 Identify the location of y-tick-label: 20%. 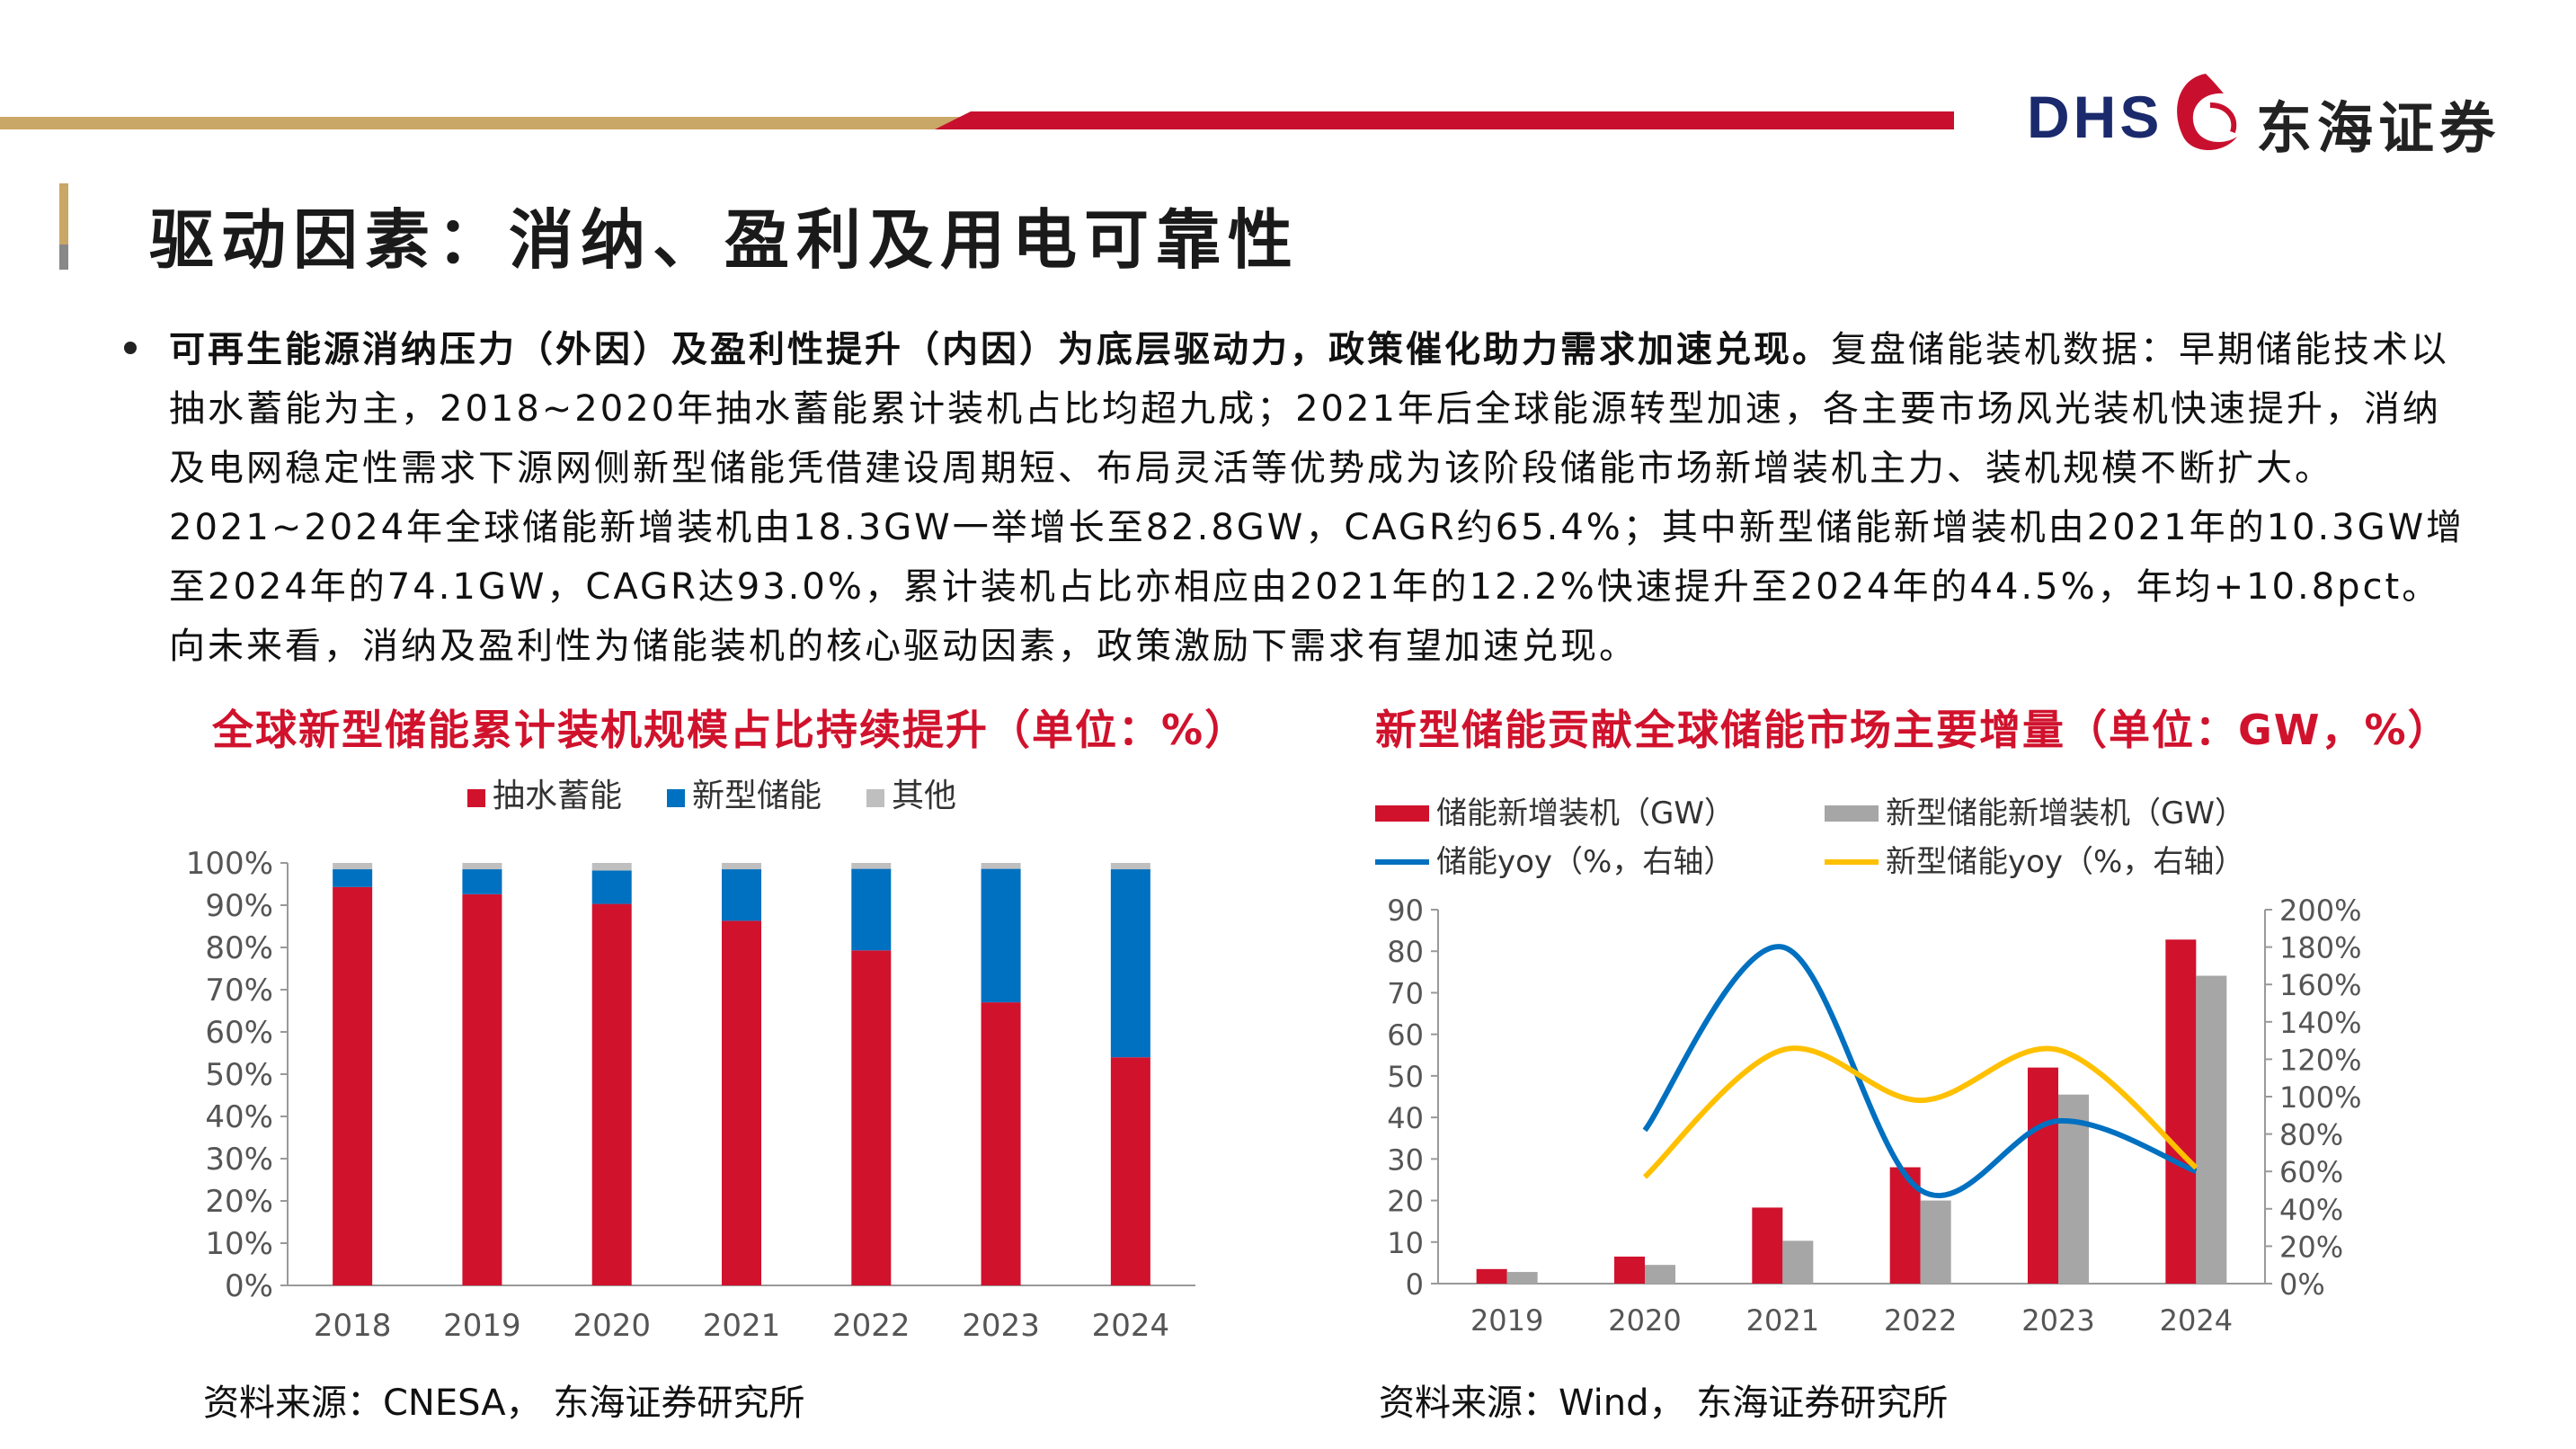
(239, 1202).